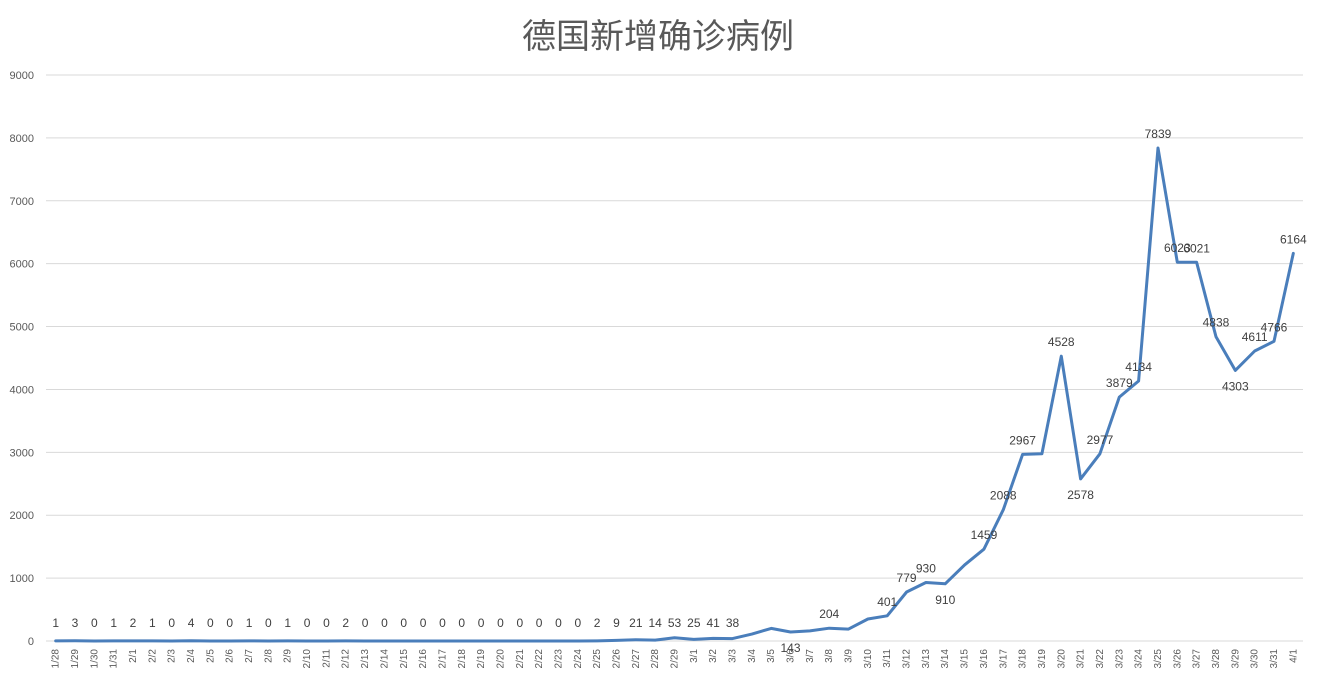 Image resolution: width=1317 pixels, height=681 pixels. Describe the element at coordinates (191, 623) in the screenshot. I see `data-label: 4` at that location.